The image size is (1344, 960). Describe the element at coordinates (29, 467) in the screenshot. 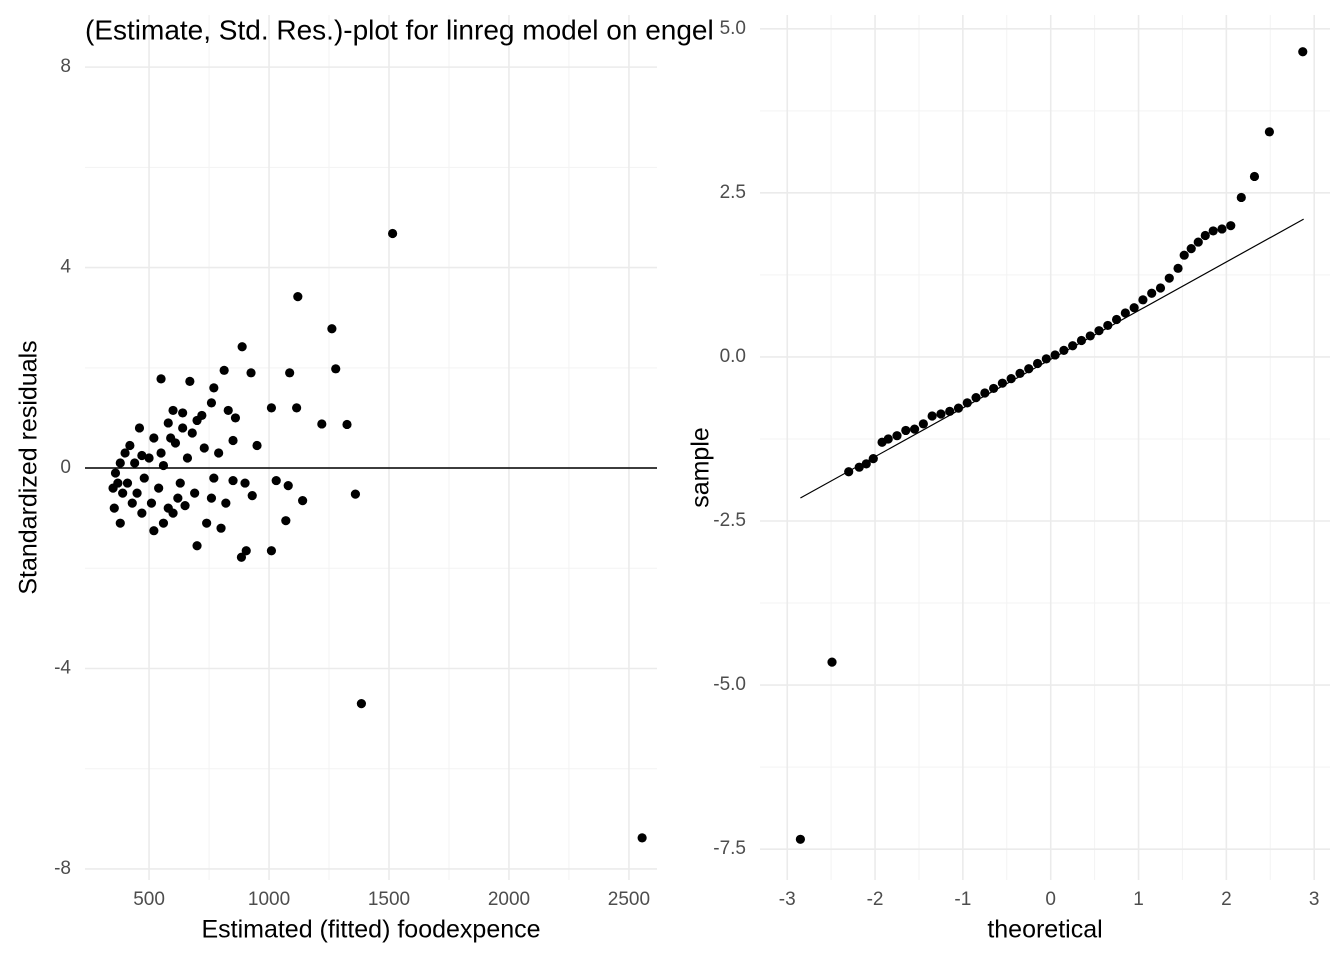

I see `y-axis-title: Standardized residuals` at that location.